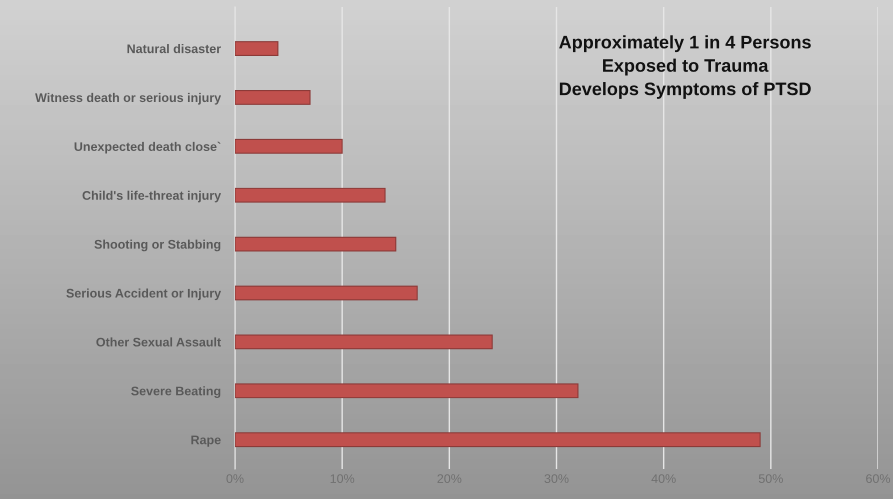  What do you see at coordinates (158, 342) in the screenshot?
I see `y-tick-label: Other Sexual Assault` at bounding box center [158, 342].